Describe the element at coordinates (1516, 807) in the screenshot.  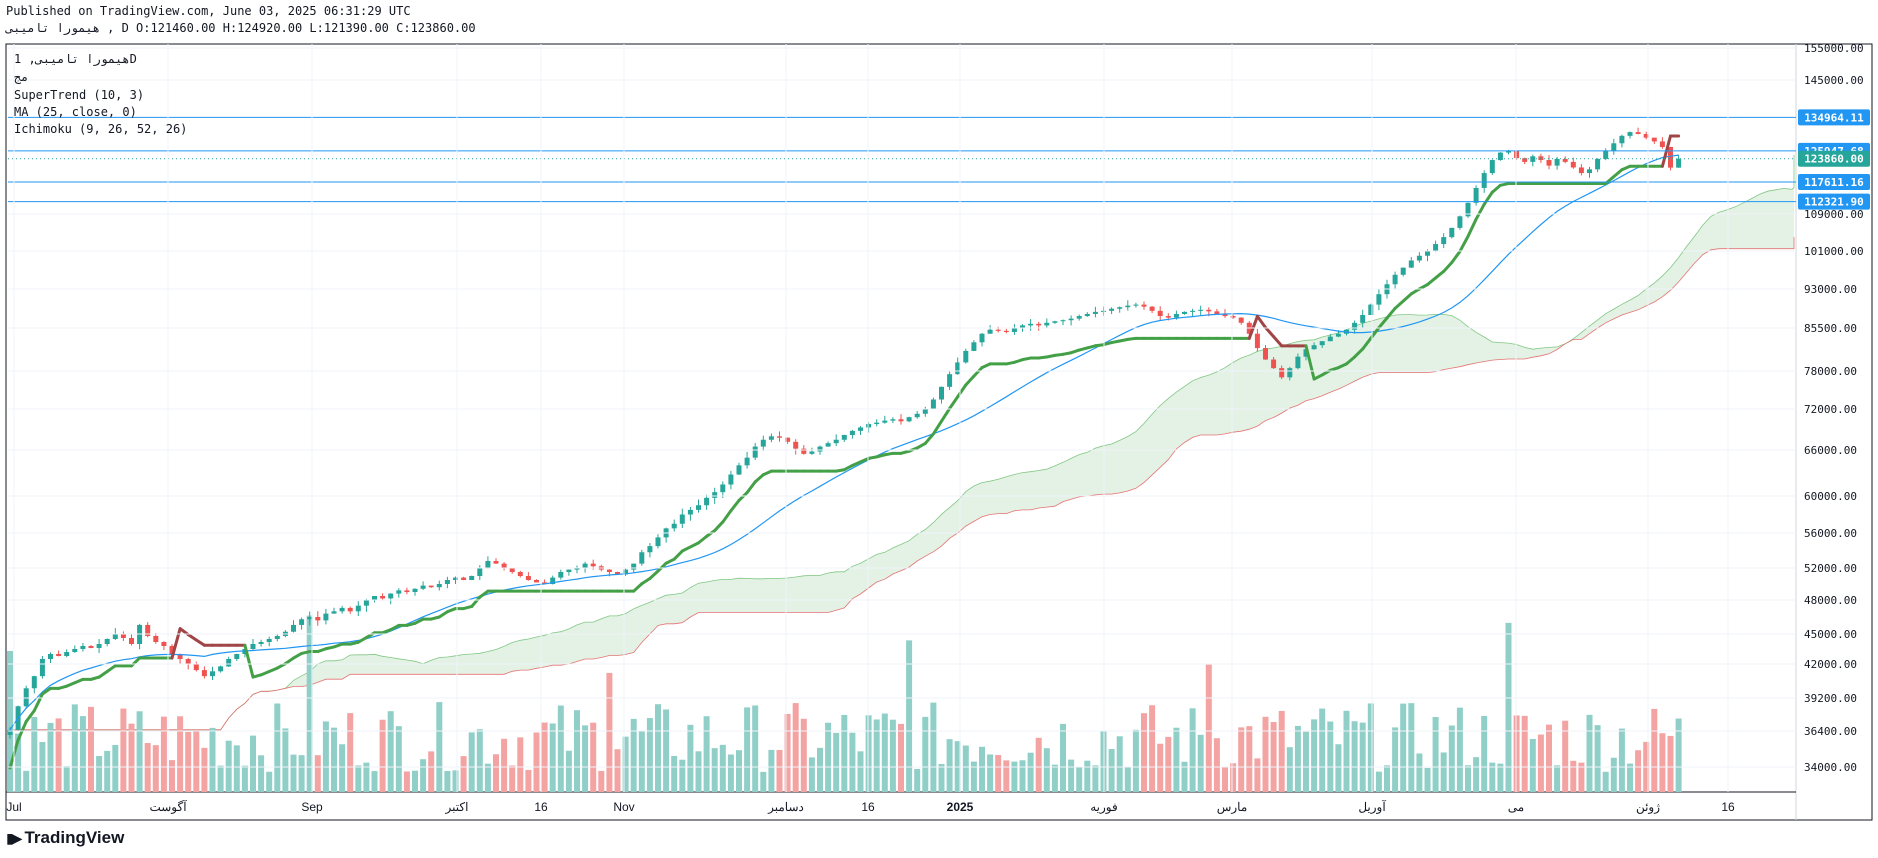
I see `time-tick-label: می` at that location.